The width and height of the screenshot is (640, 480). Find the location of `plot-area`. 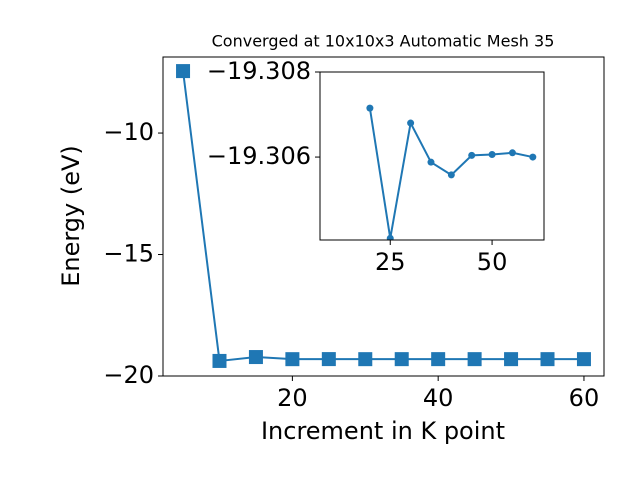

plot-area is located at coordinates (432, 156).